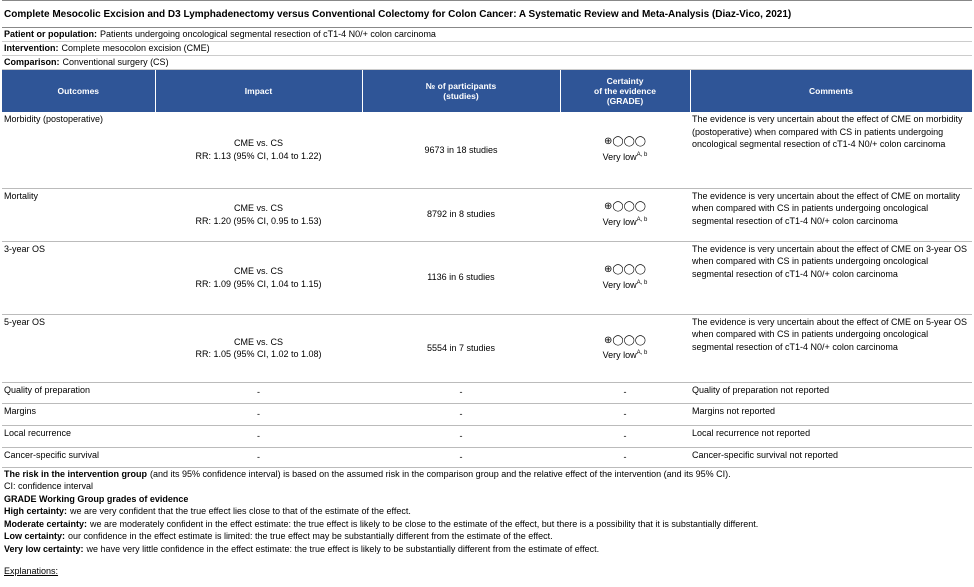 Image resolution: width=974 pixels, height=587 pixels. Describe the element at coordinates (96, 498) in the screenshot. I see `footer-bold: GRADE Working Group grades of evidence` at that location.